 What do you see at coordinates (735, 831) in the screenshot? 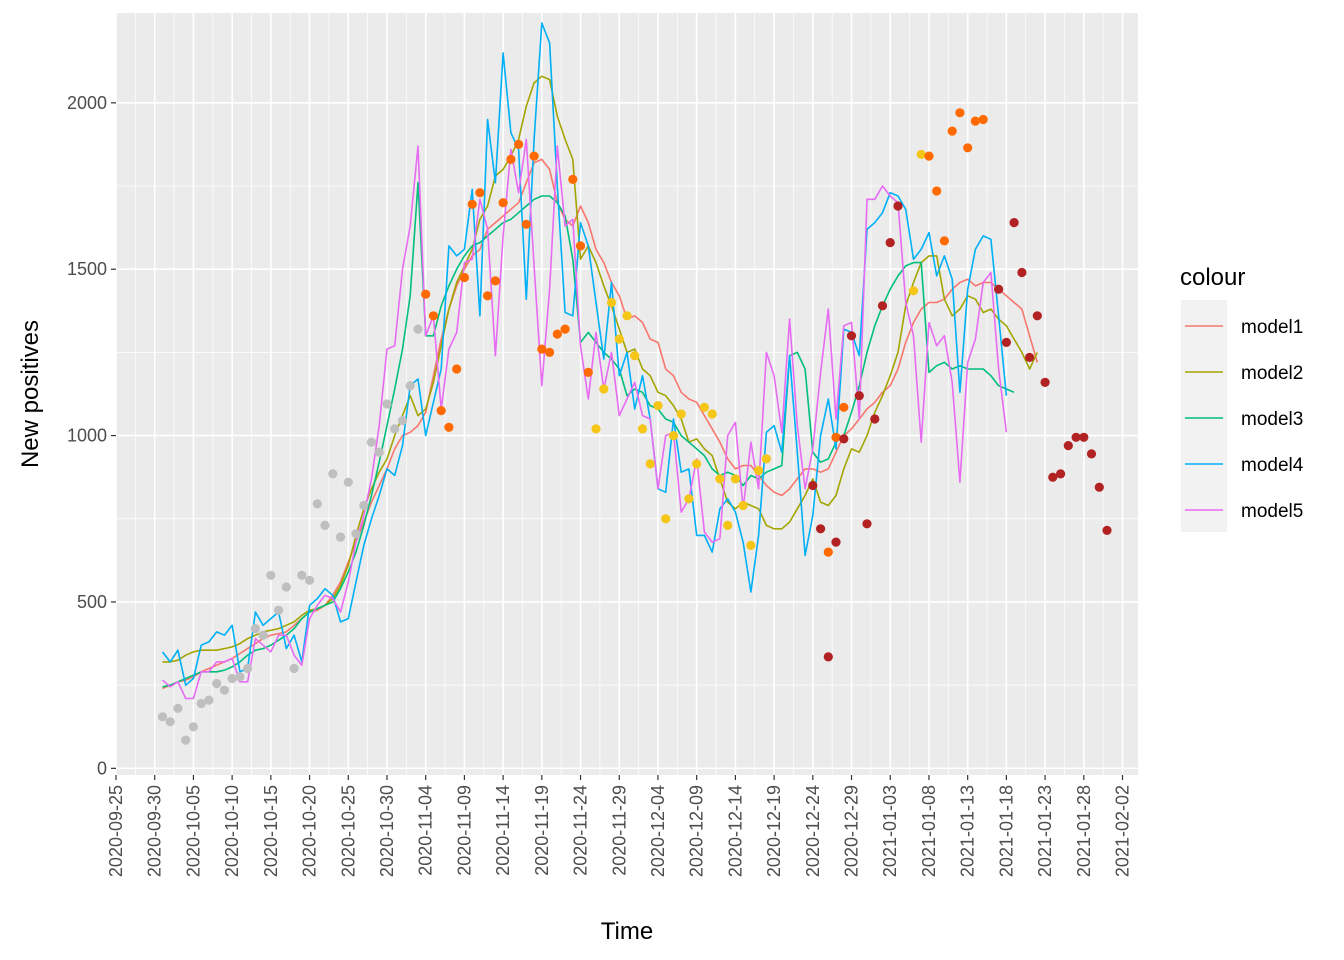
I see `x-tick-label: 2020-12-14` at bounding box center [735, 831].